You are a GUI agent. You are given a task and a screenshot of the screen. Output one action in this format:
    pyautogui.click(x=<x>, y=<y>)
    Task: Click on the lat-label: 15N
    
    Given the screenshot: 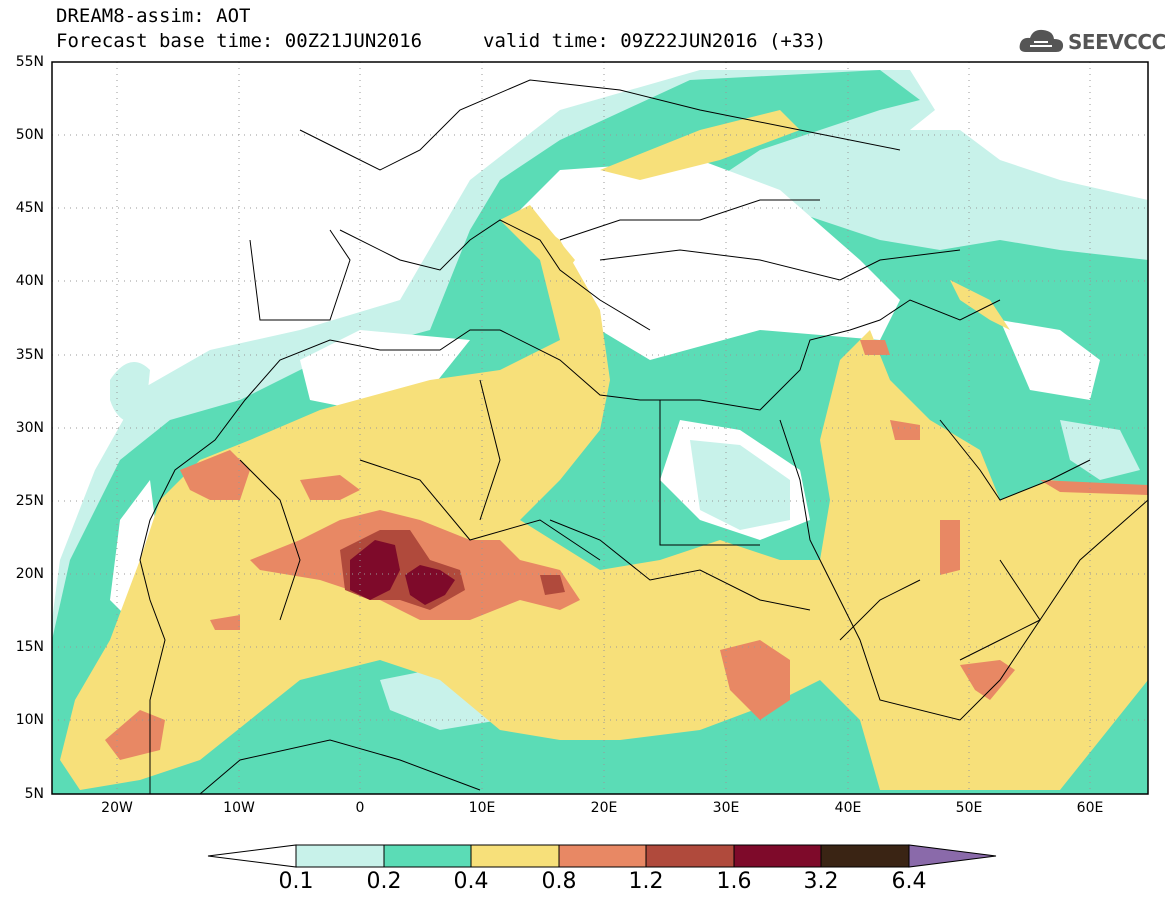 What is the action you would take?
    pyautogui.click(x=29, y=647)
    